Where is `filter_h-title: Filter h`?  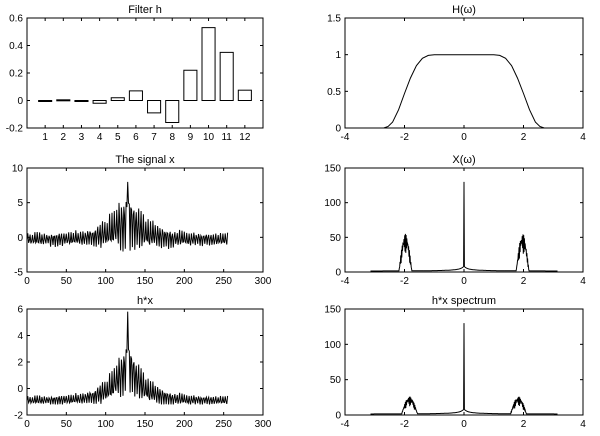 filter_h-title: Filter h is located at coordinates (145, 10).